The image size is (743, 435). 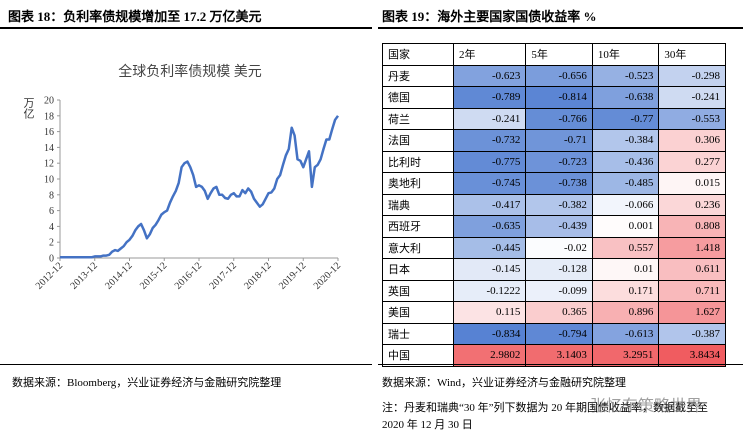 What do you see at coordinates (190, 71) in the screenshot?
I see `chart-title: 全球负利率债规模 美元` at bounding box center [190, 71].